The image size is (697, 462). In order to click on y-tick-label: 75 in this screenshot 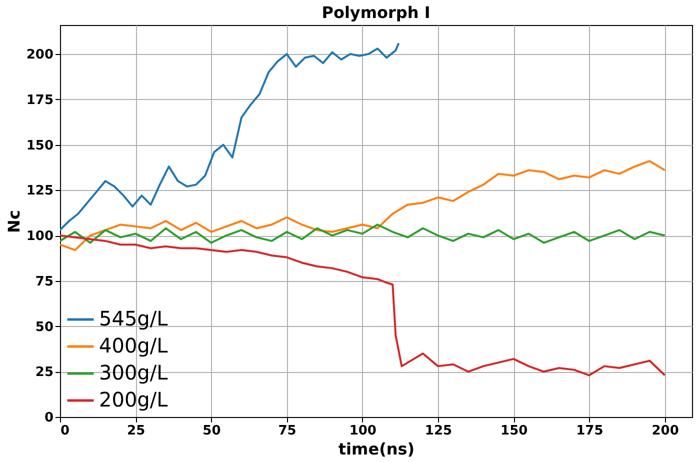, I will do `click(44, 282)`.